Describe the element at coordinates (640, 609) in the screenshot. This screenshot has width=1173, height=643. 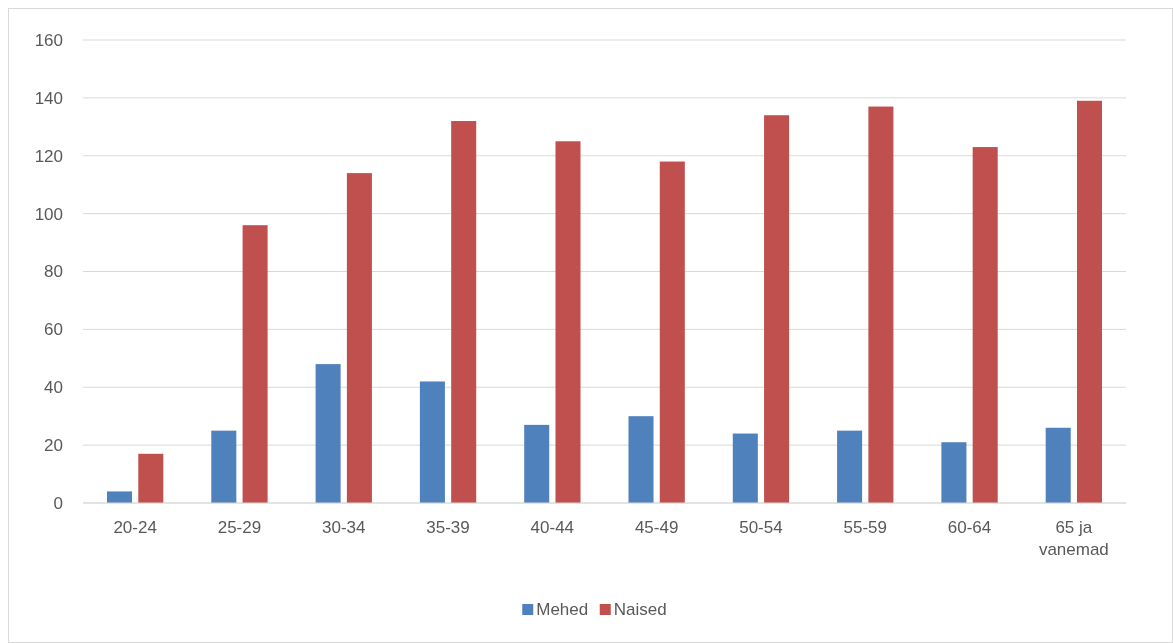
I see `legend-label: Naised` at that location.